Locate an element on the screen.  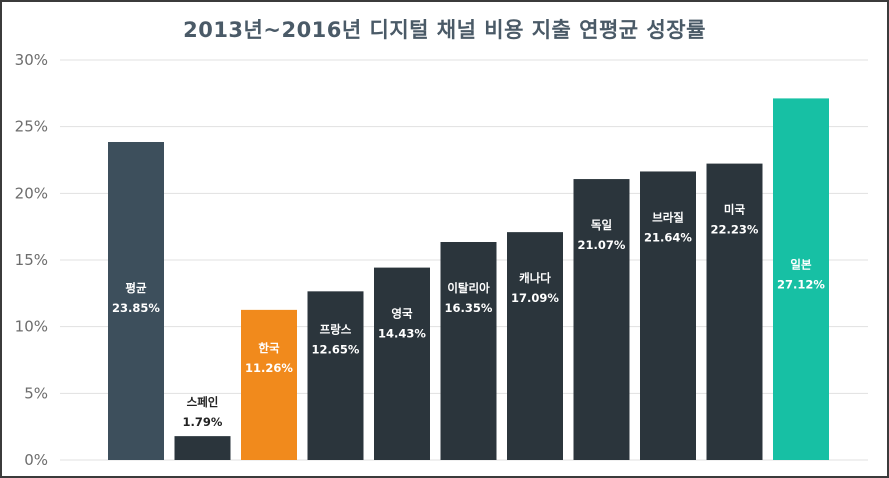
bar-category-label: 영국 is located at coordinates (402, 314).